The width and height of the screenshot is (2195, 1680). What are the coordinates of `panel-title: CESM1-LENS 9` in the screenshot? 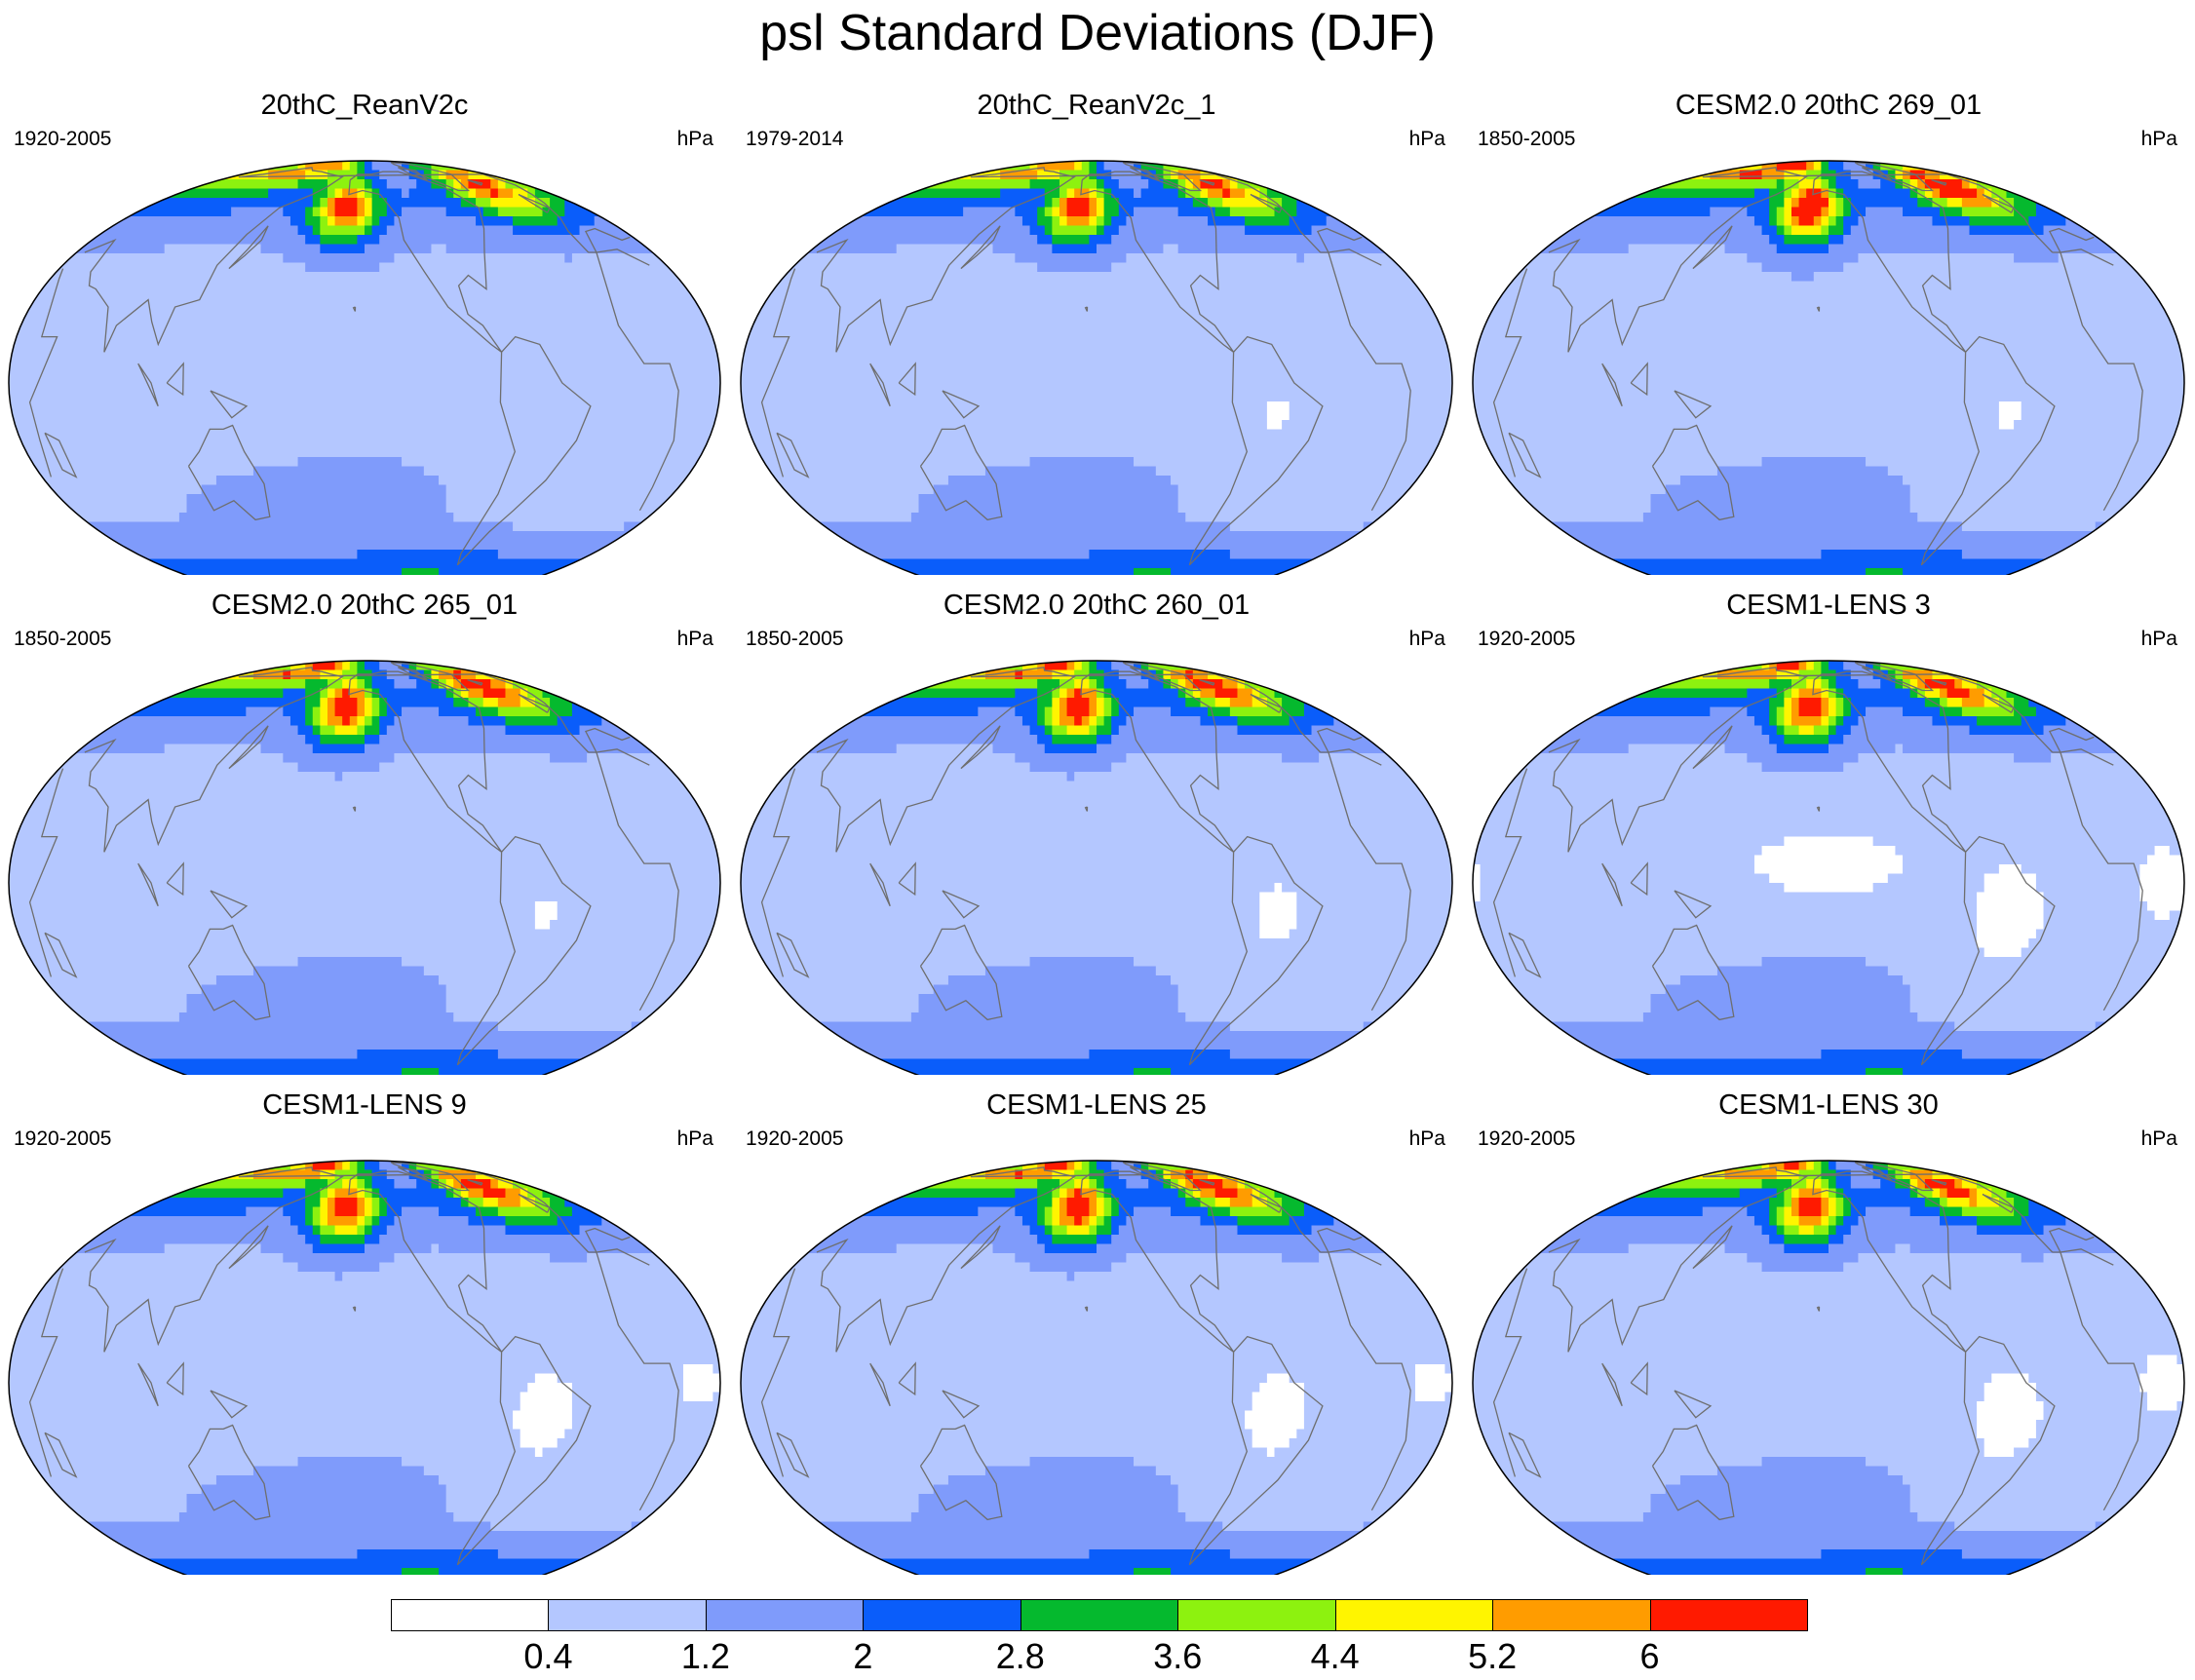 It's located at (364, 1105).